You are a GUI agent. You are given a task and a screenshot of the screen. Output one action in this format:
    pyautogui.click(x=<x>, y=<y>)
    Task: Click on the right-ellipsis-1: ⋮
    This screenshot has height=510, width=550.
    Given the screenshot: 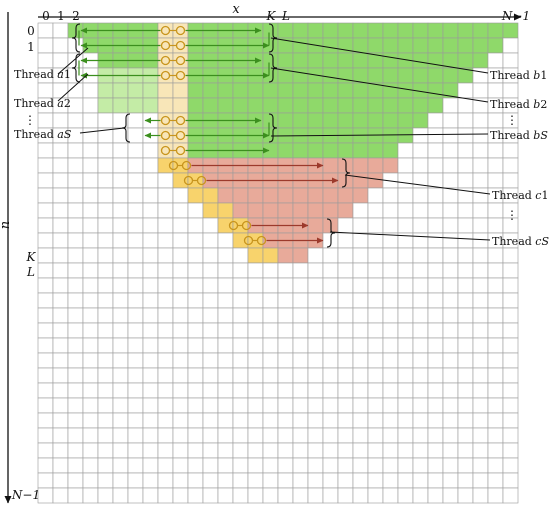 What is the action you would take?
    pyautogui.click(x=512, y=120)
    